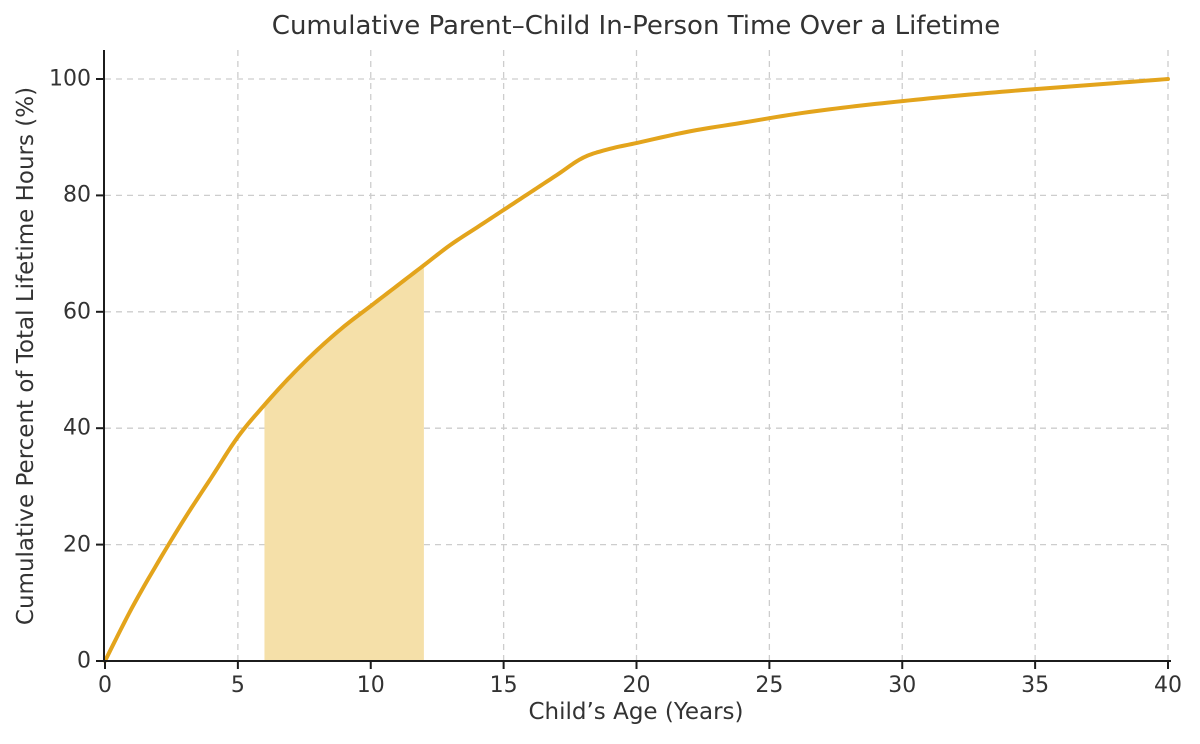 This screenshot has width=1200, height=744. I want to click on y-tick-label: 20, so click(77, 545).